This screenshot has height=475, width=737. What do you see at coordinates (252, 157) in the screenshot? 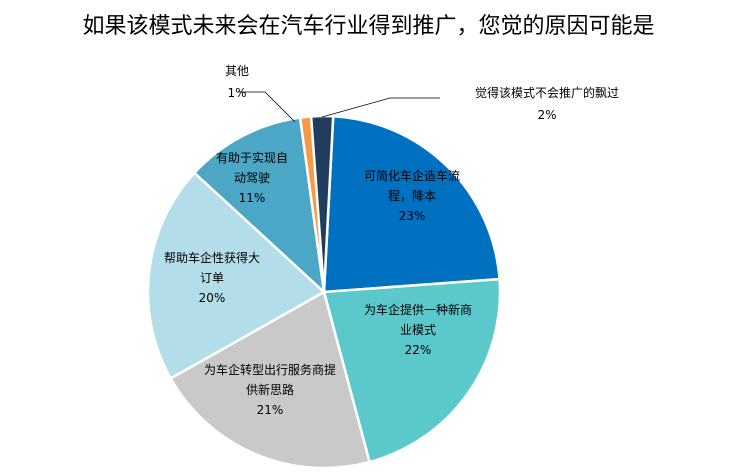
I see `slice-category-label: 有助于实现自` at bounding box center [252, 157].